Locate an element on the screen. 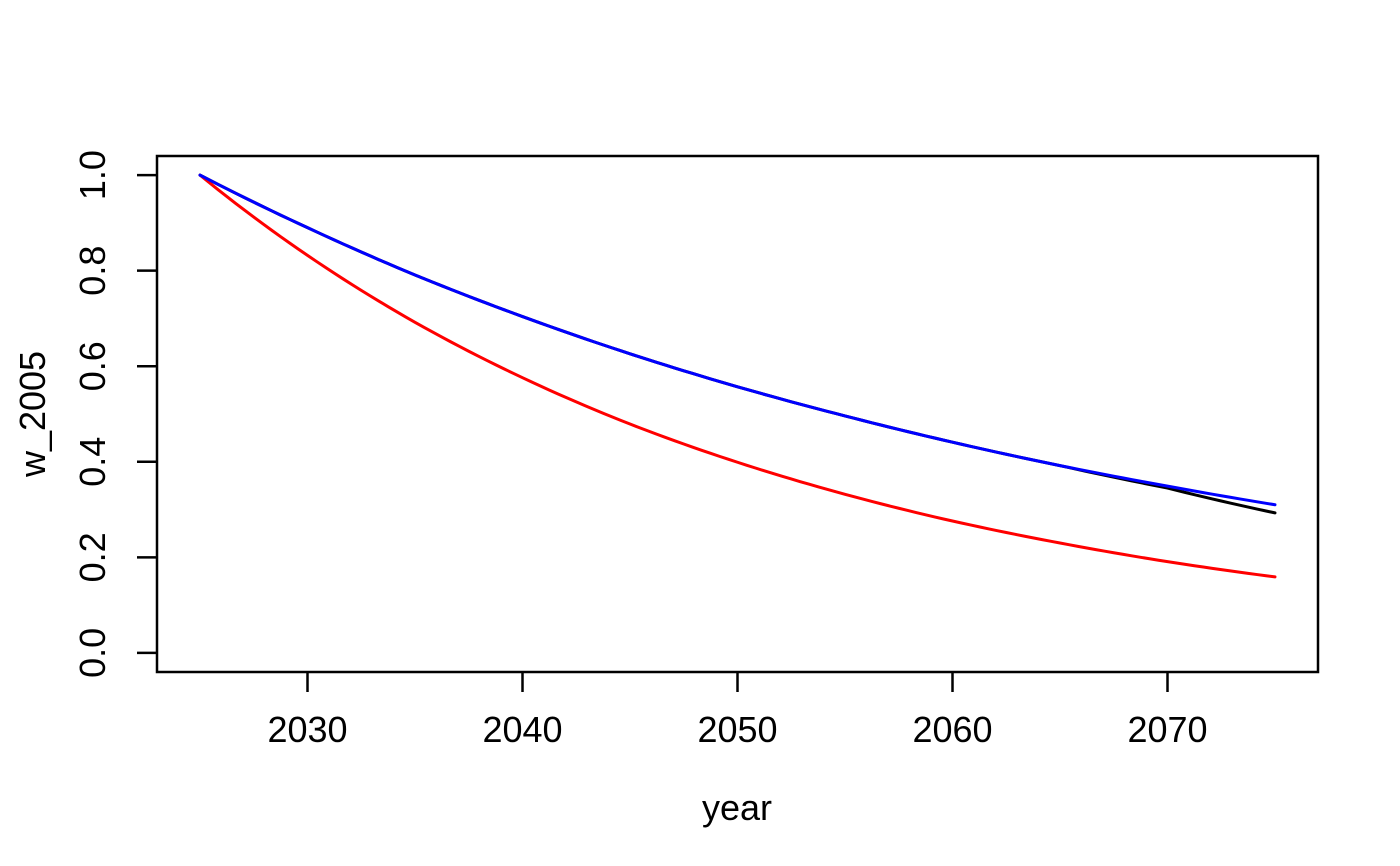 Image resolution: width=1400 pixels, height=866 pixels. x-axis-tick-label: 2050 is located at coordinates (737, 729).